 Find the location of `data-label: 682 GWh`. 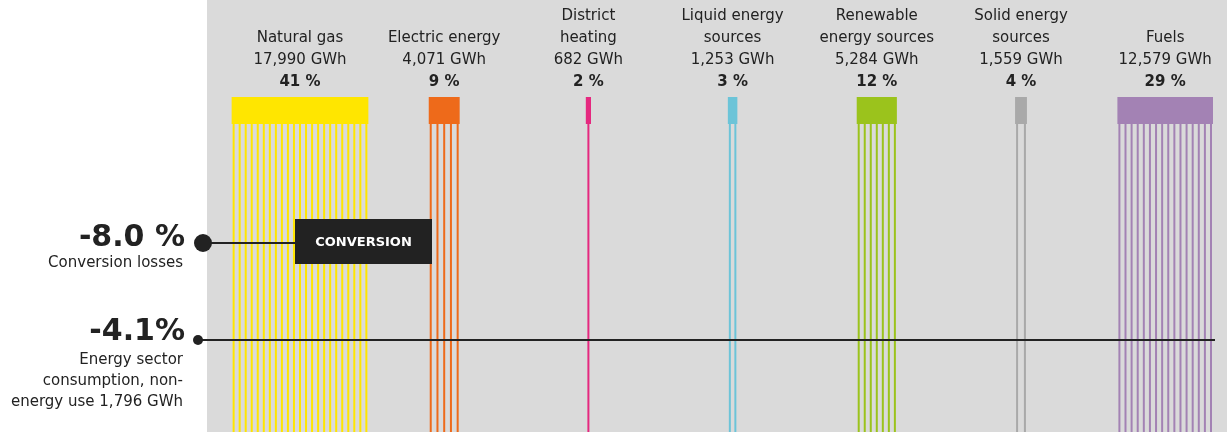

data-label: 682 GWh is located at coordinates (588, 59).